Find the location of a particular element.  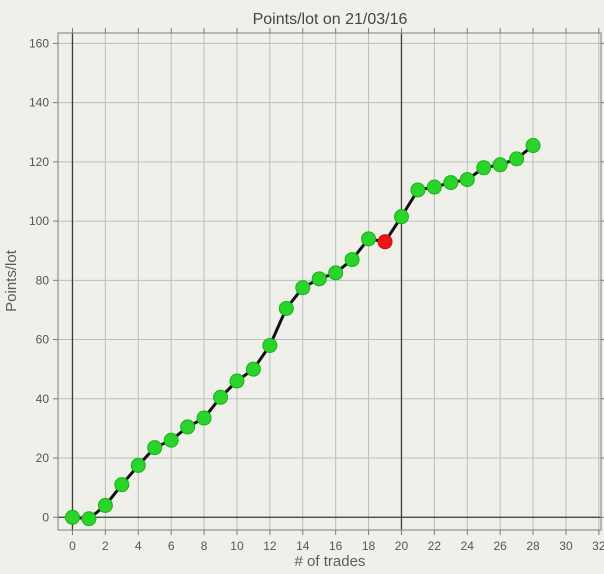

y-axis-label: Points/lot is located at coordinates (11, 280).